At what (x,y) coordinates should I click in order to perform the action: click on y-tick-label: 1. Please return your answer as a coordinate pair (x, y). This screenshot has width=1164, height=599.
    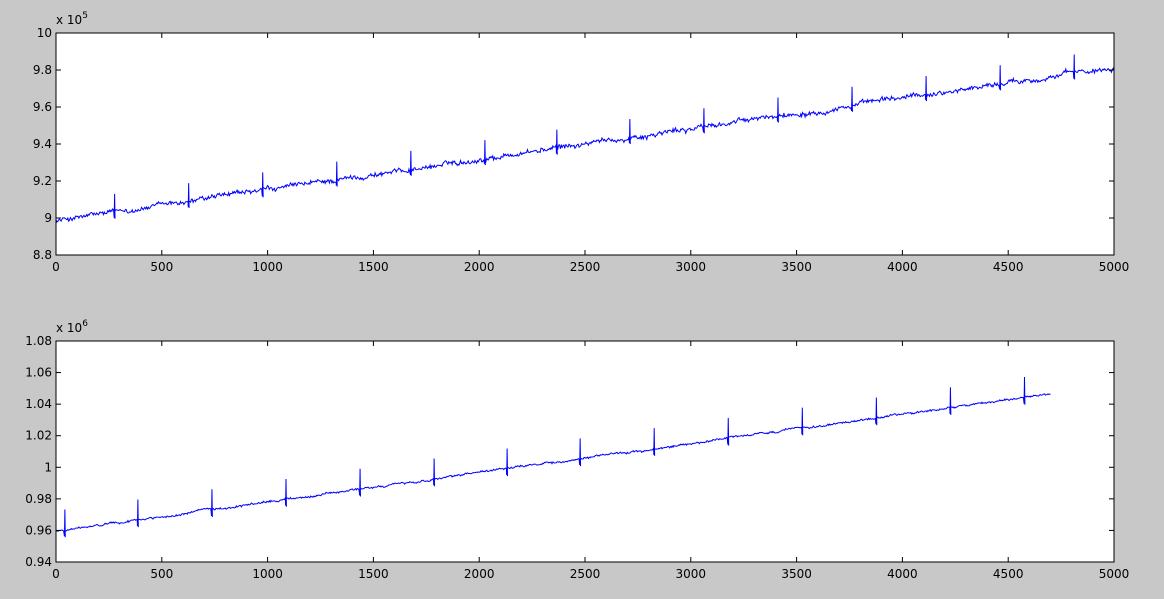
    Looking at the image, I should click on (48, 467).